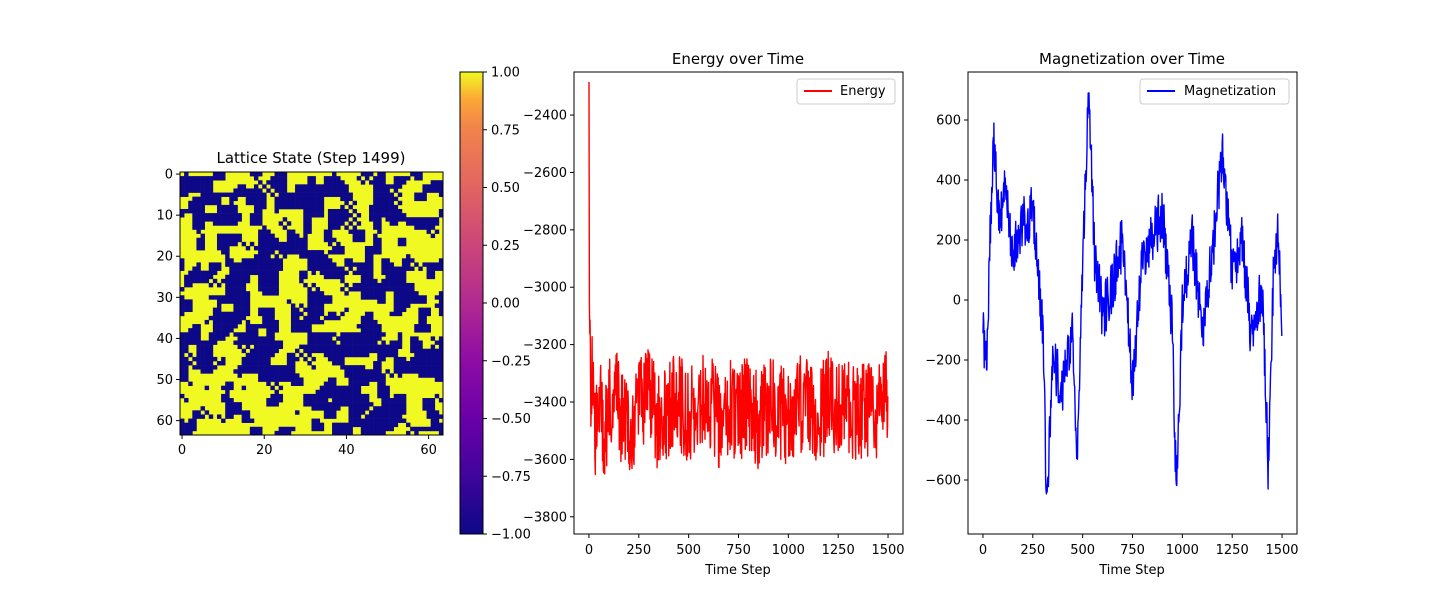 The width and height of the screenshot is (1440, 600). Describe the element at coordinates (638, 550) in the screenshot. I see `energy-xtick-label: 250` at that location.